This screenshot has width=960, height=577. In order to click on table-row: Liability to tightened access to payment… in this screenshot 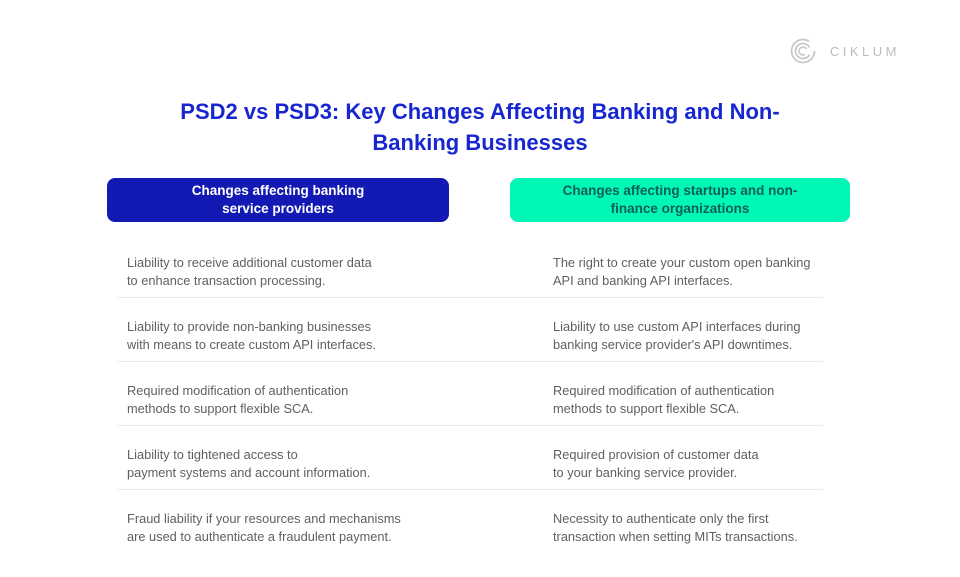, I will do `click(470, 458)`.